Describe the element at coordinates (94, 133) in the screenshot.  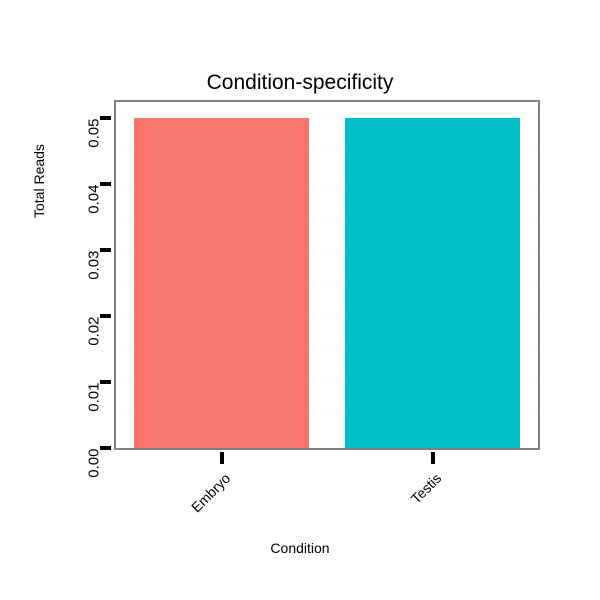
I see `y-tick-label: 0.05` at that location.